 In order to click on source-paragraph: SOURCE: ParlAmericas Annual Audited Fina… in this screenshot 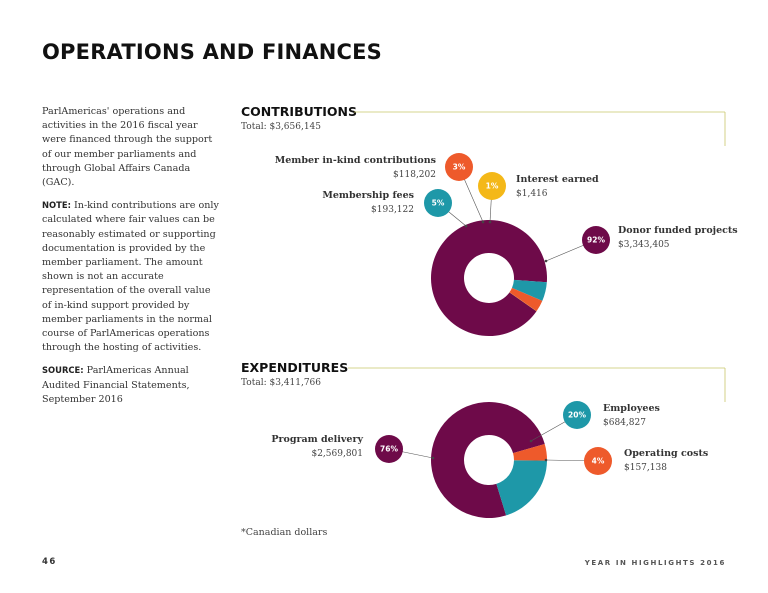, I will do `click(131, 385)`.